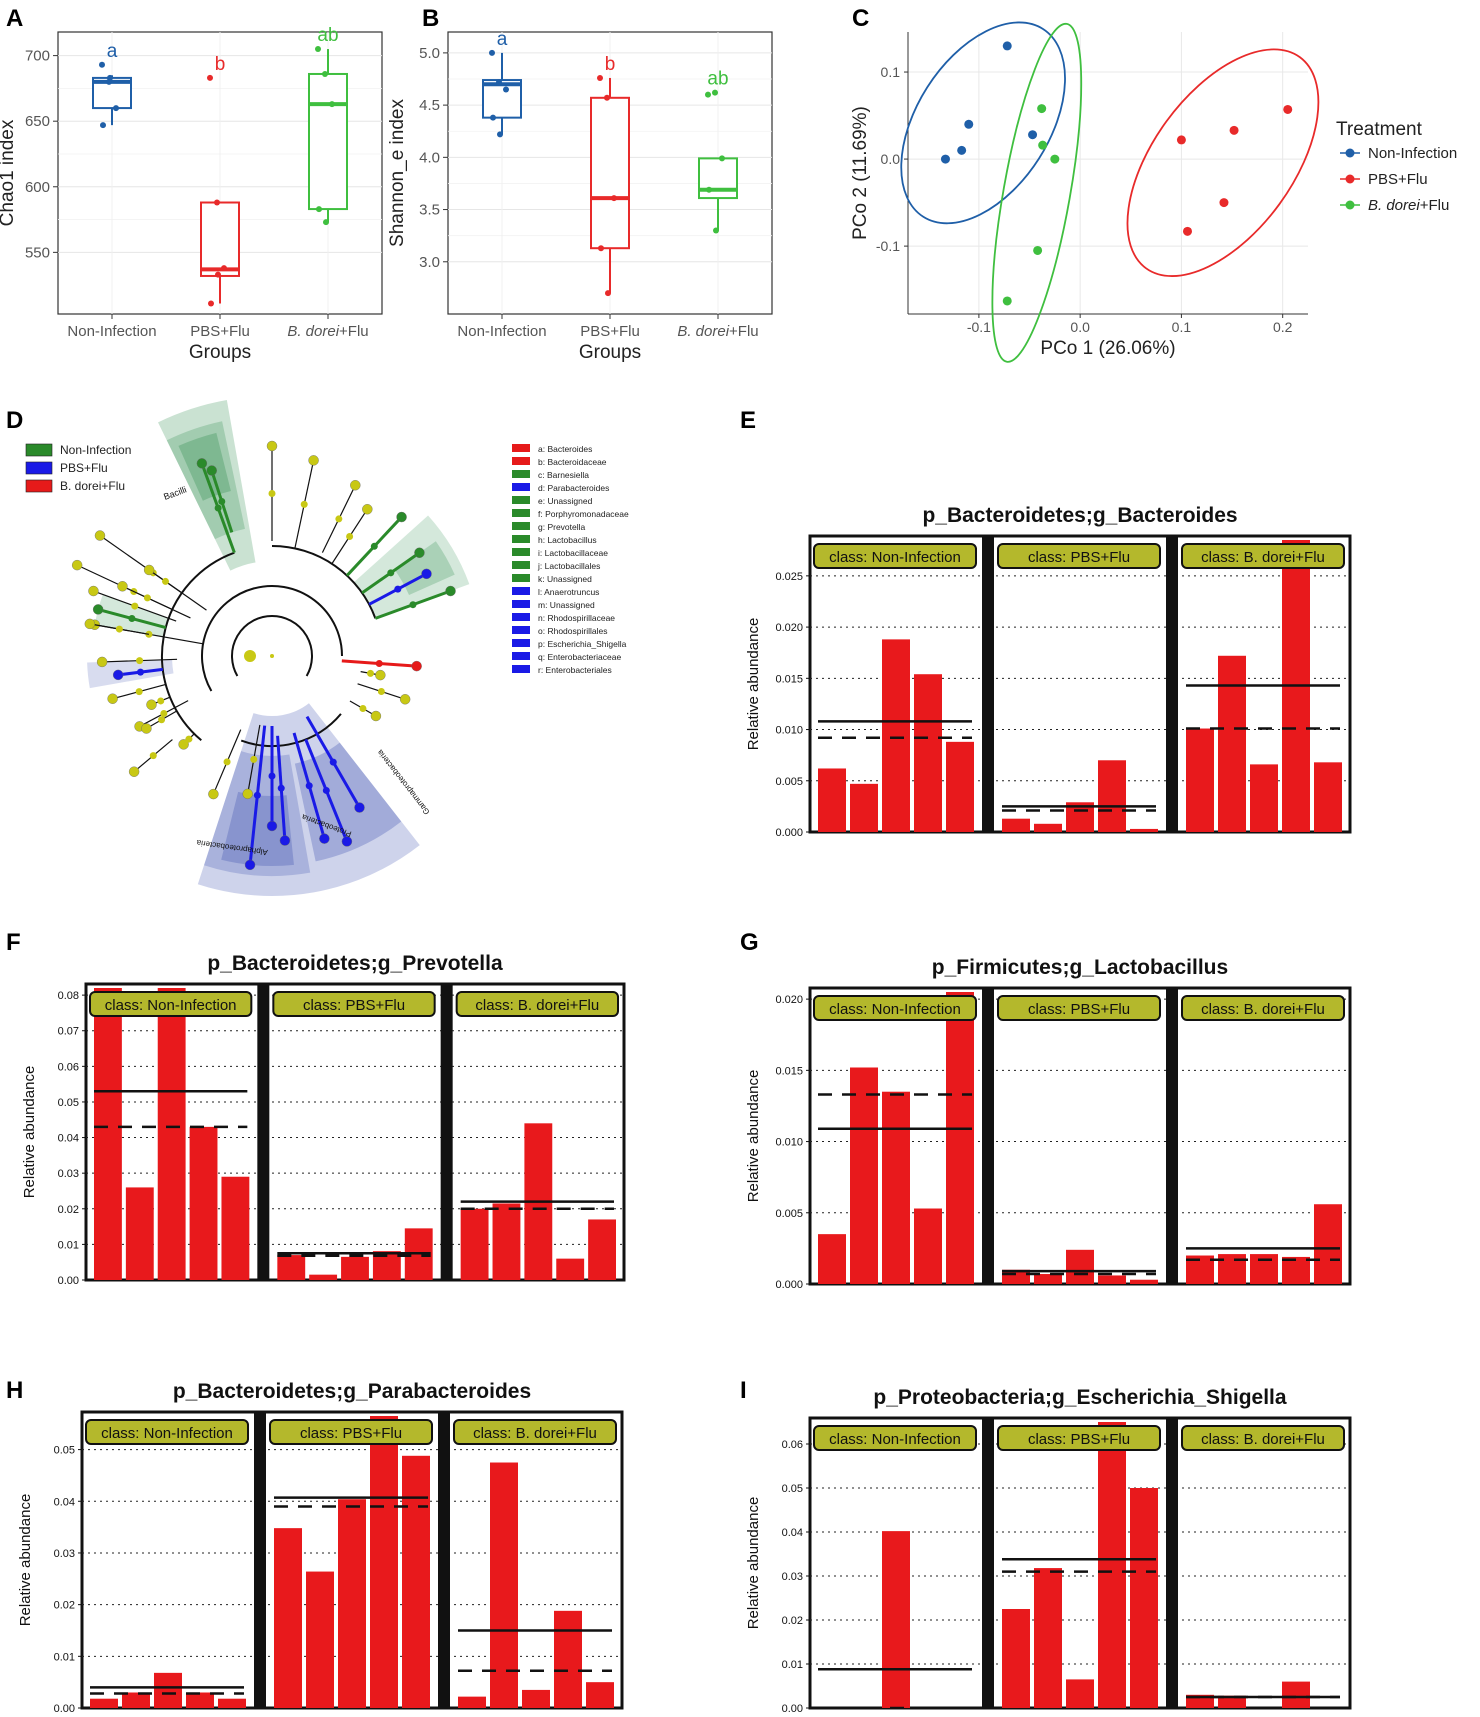 This screenshot has width=1480, height=1717. I want to click on key-entry: q: Enterobacteriaceae, so click(579, 657).